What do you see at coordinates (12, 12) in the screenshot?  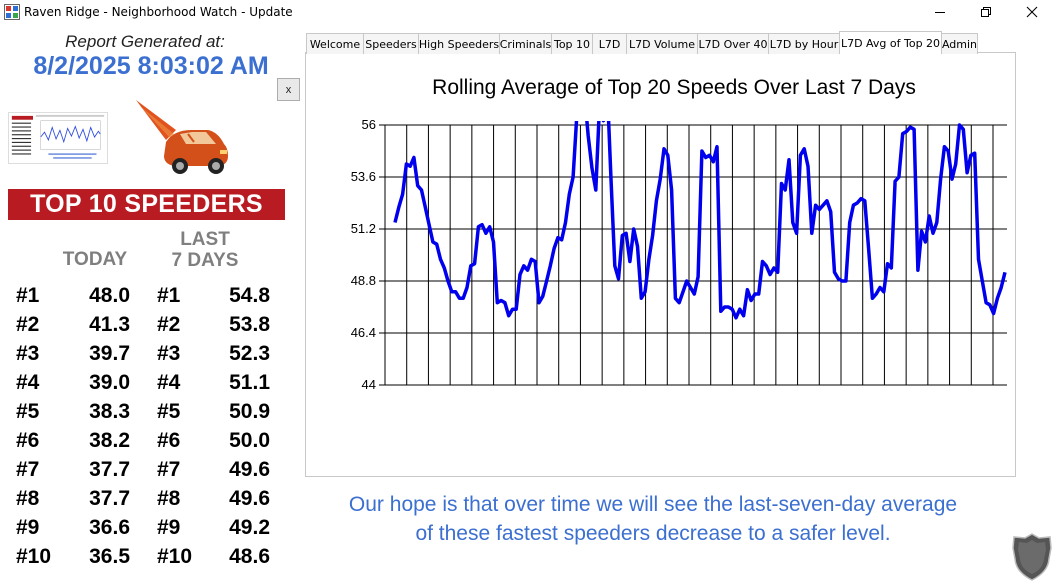 I see `app-grid-icon` at bounding box center [12, 12].